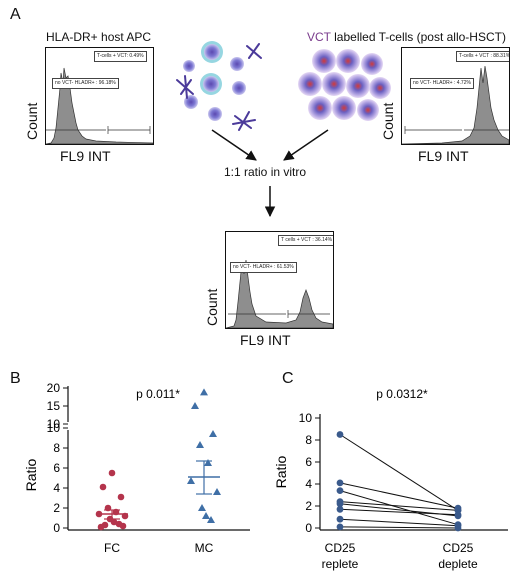  I want to click on tcell-title-rest: labelled T-cells (post allo-HSCT), so click(418, 37).